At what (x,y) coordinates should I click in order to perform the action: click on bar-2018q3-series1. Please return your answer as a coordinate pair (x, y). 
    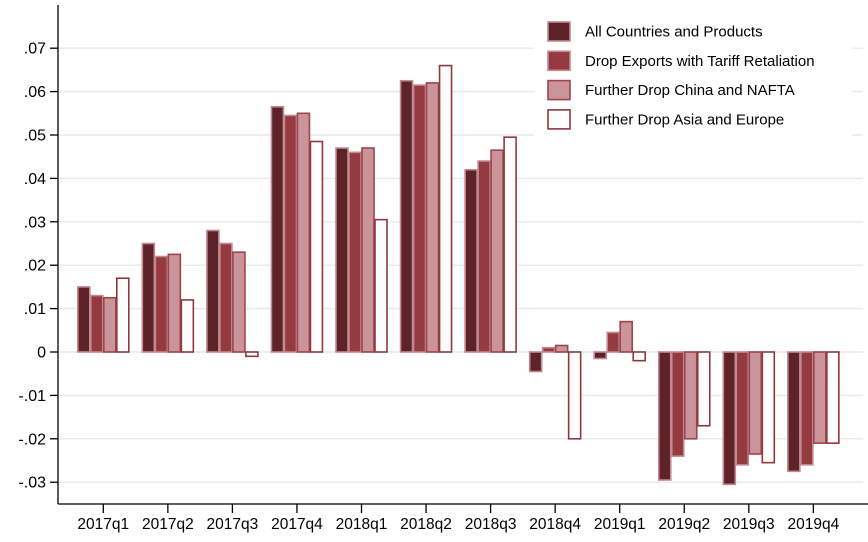
    Looking at the image, I should click on (471, 260).